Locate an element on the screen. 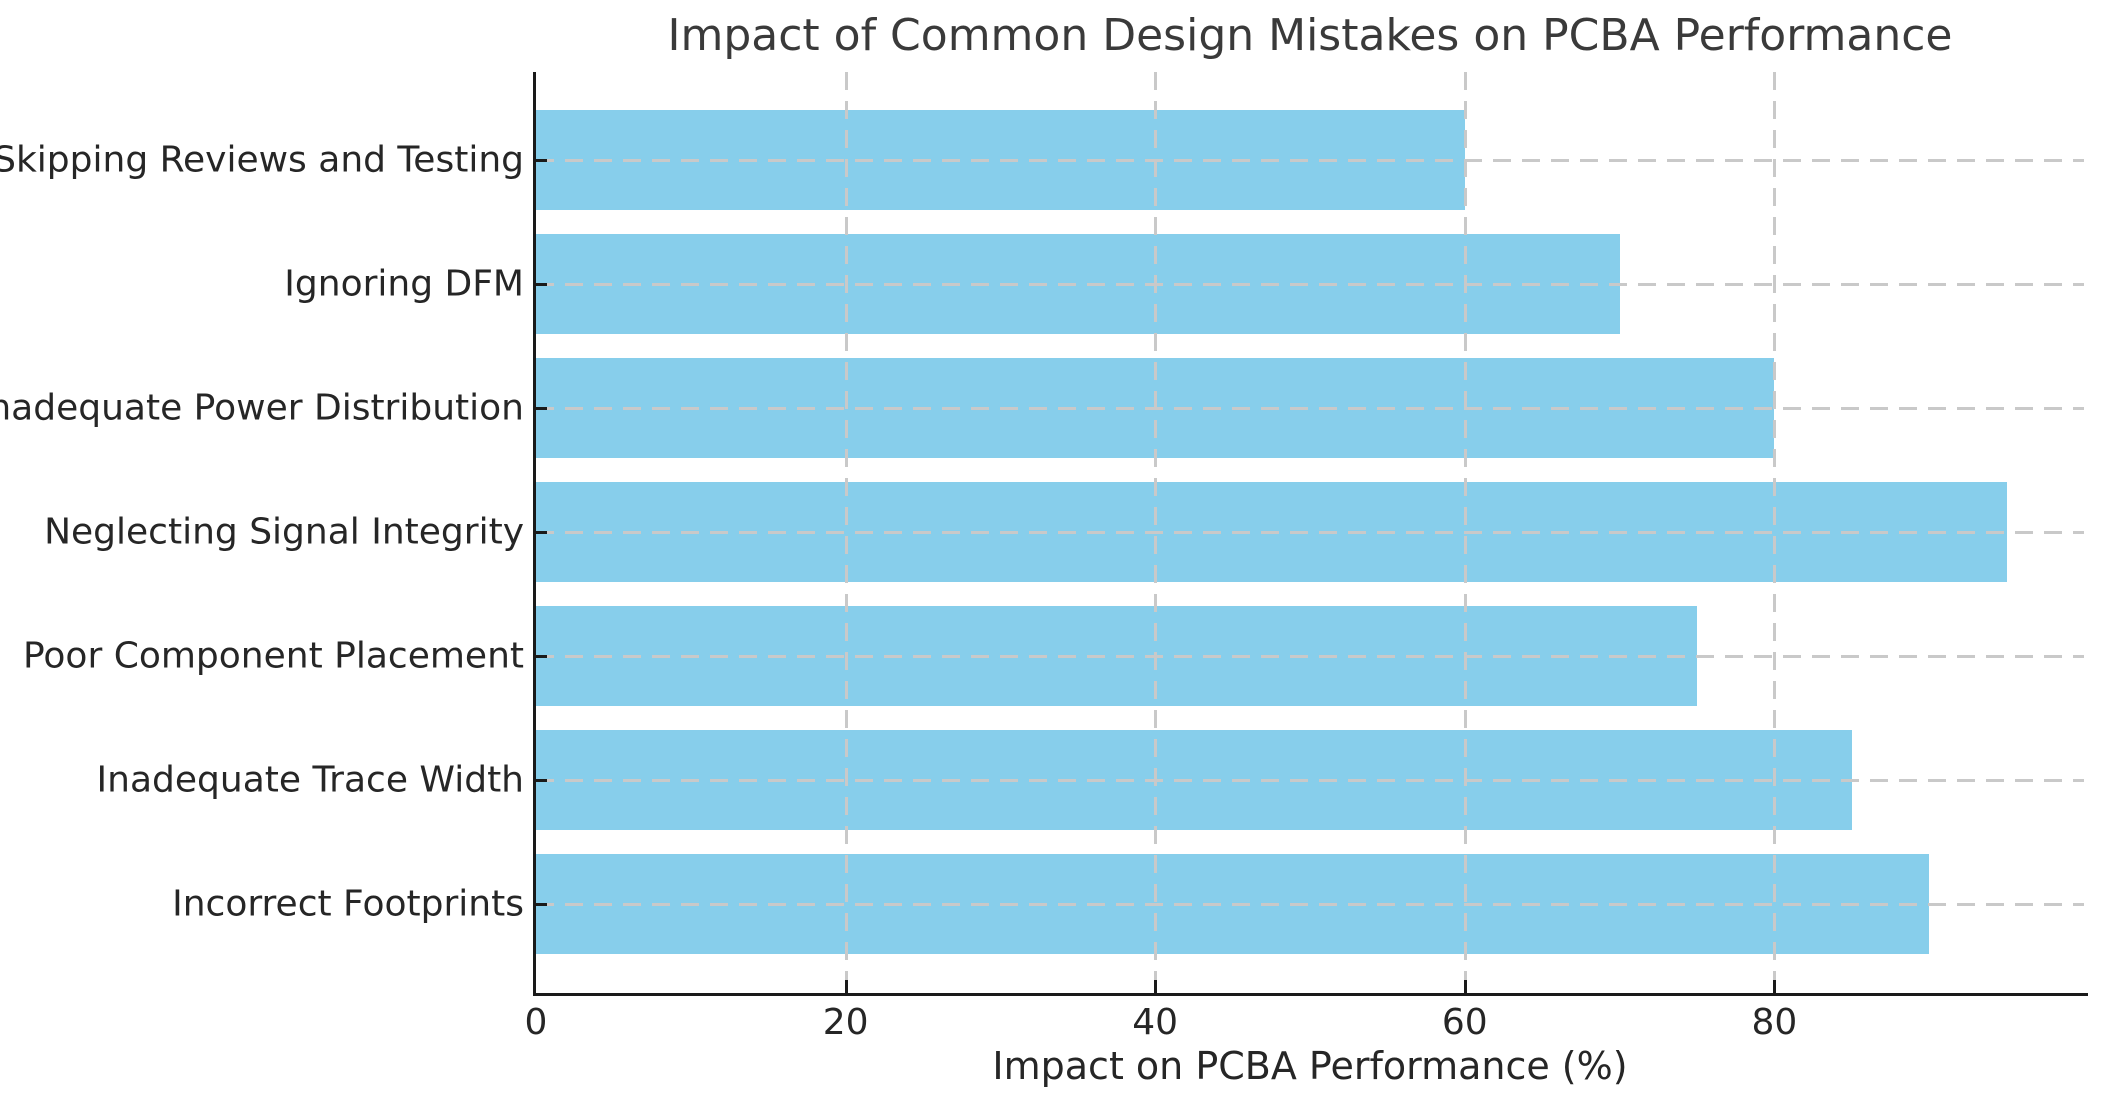 The width and height of the screenshot is (2105, 1101). y-axis-label-6: Incorrect Footprints is located at coordinates (348, 904).